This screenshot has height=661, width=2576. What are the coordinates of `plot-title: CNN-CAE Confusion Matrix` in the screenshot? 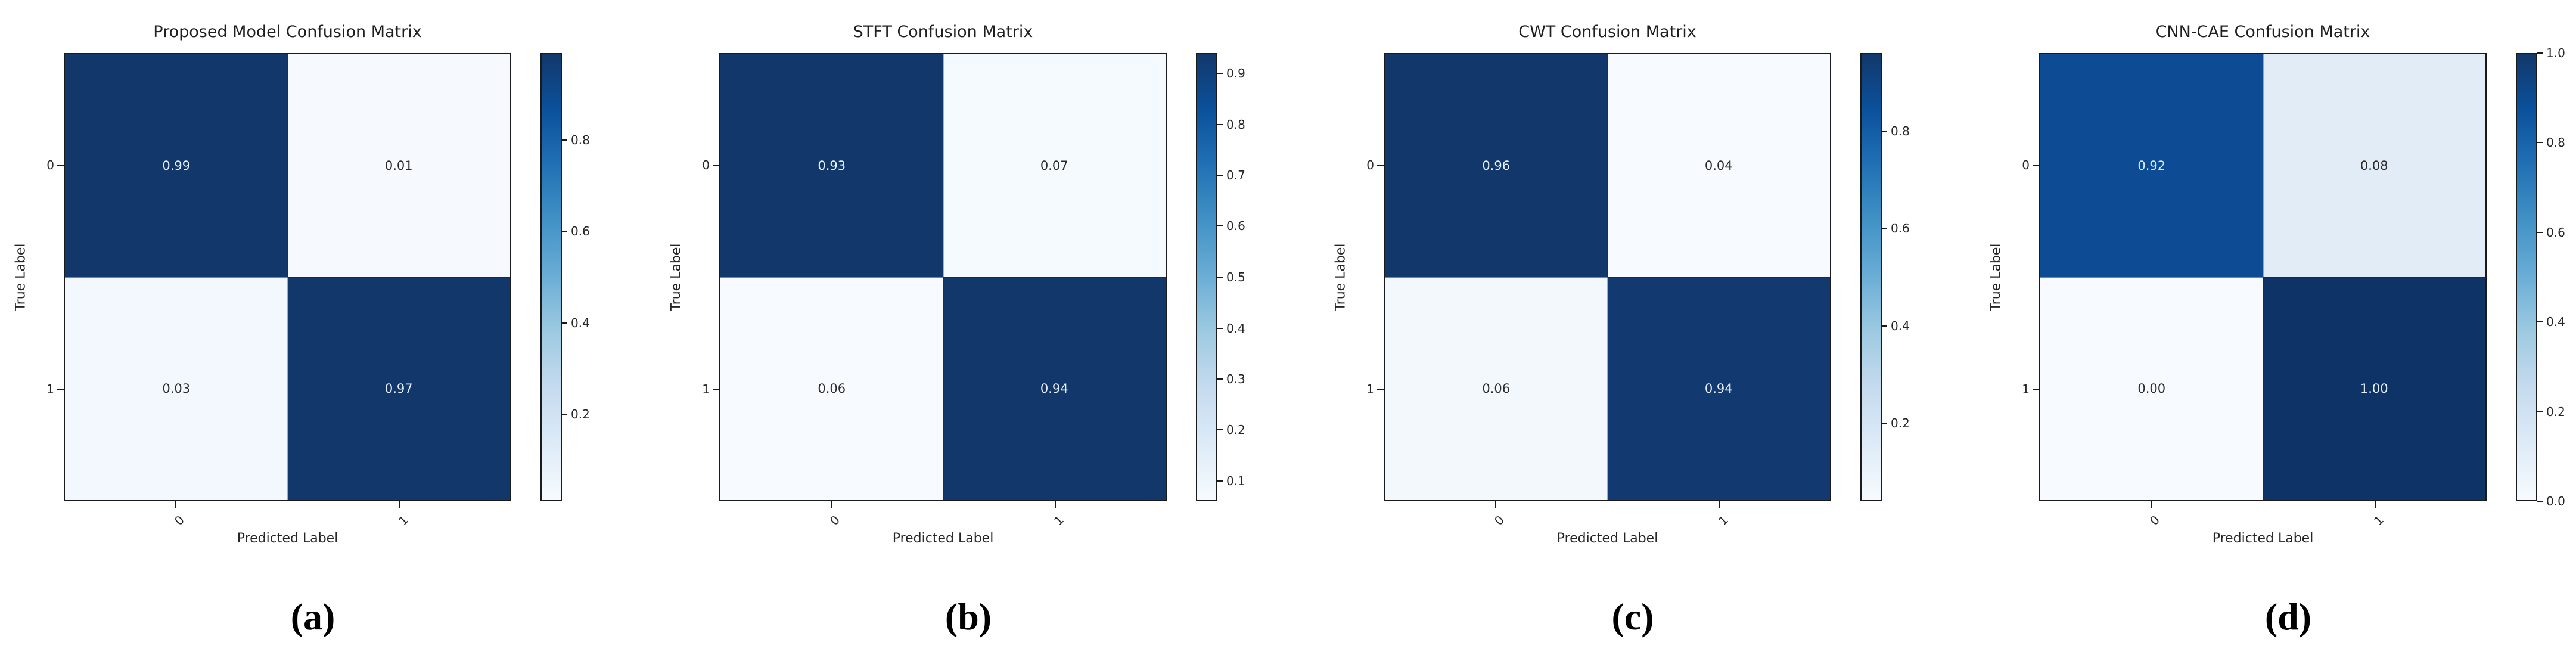 It's located at (2262, 32).